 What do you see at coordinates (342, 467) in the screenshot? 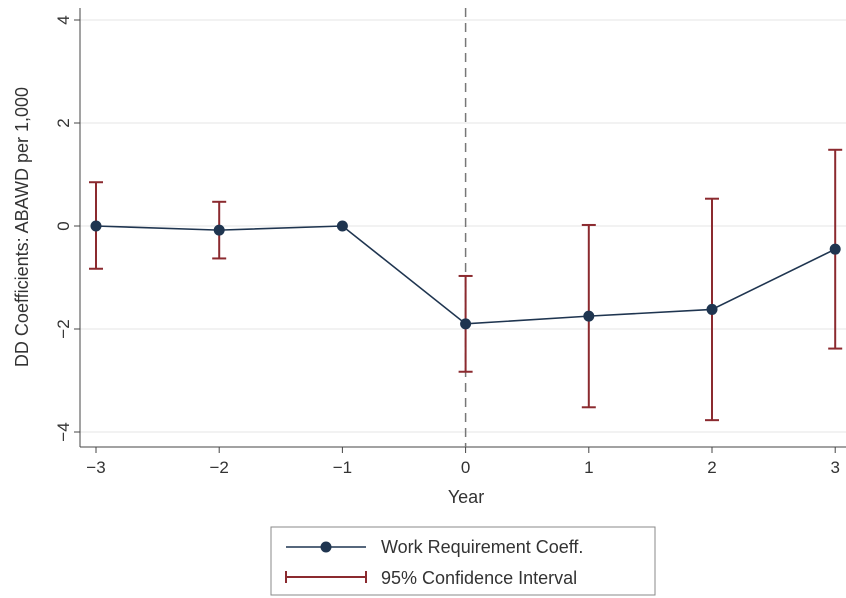
I see `x-tick-label-2: −1` at bounding box center [342, 467].